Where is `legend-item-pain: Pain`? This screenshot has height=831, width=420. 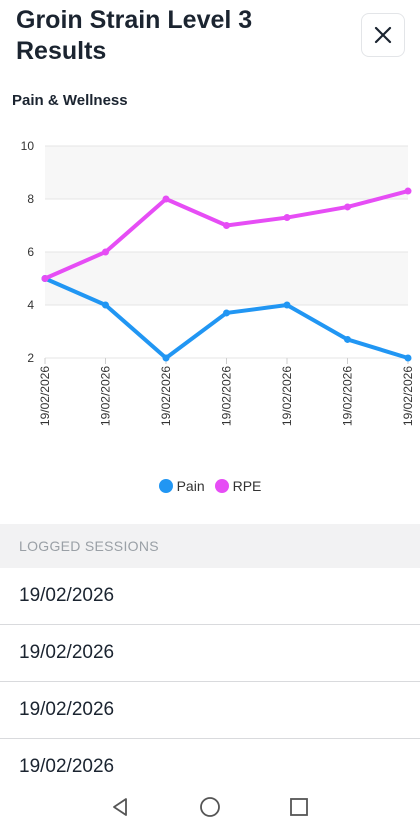
legend-item-pain: Pain is located at coordinates (181, 486).